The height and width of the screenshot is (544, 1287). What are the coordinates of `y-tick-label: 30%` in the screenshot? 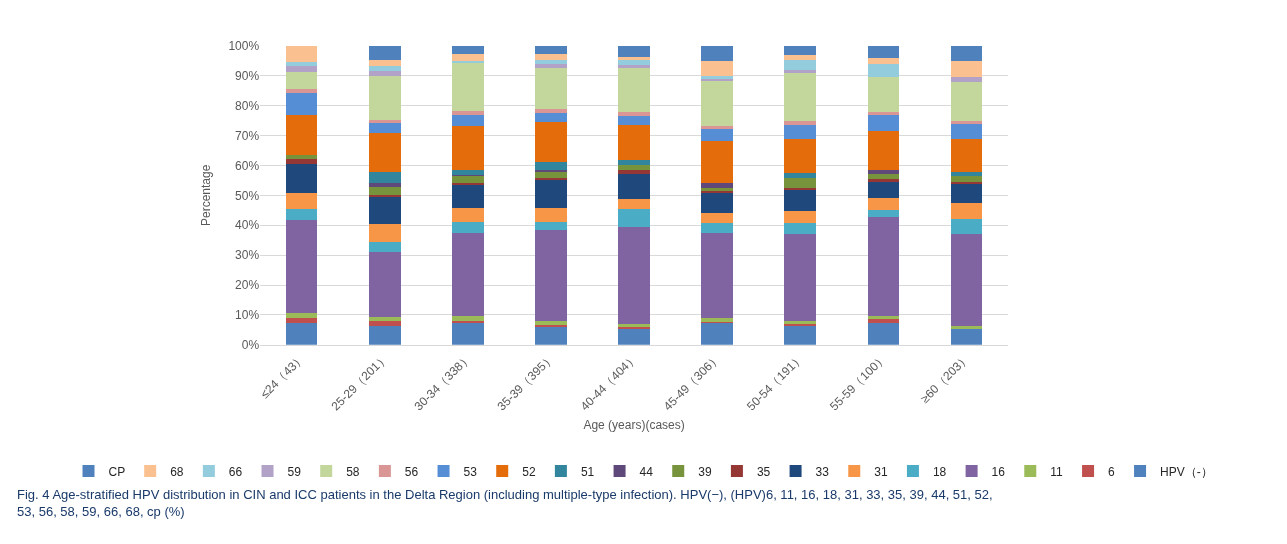 It's located at (247, 255).